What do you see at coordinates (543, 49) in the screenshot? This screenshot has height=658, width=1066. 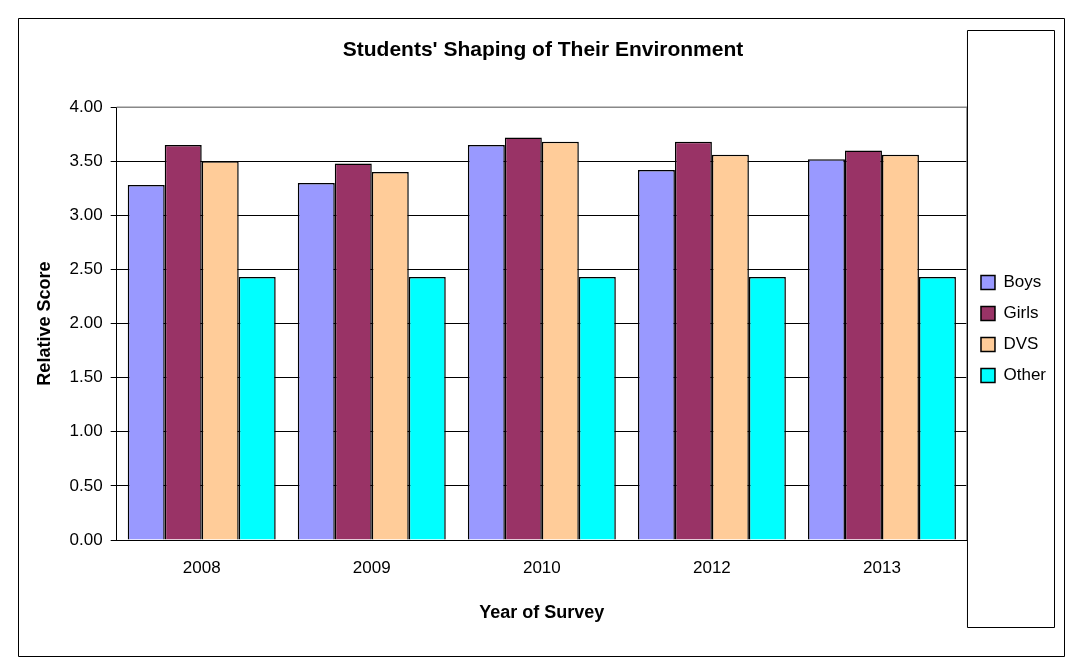 I see `chart-title: Students' Shaping of Their Environment` at bounding box center [543, 49].